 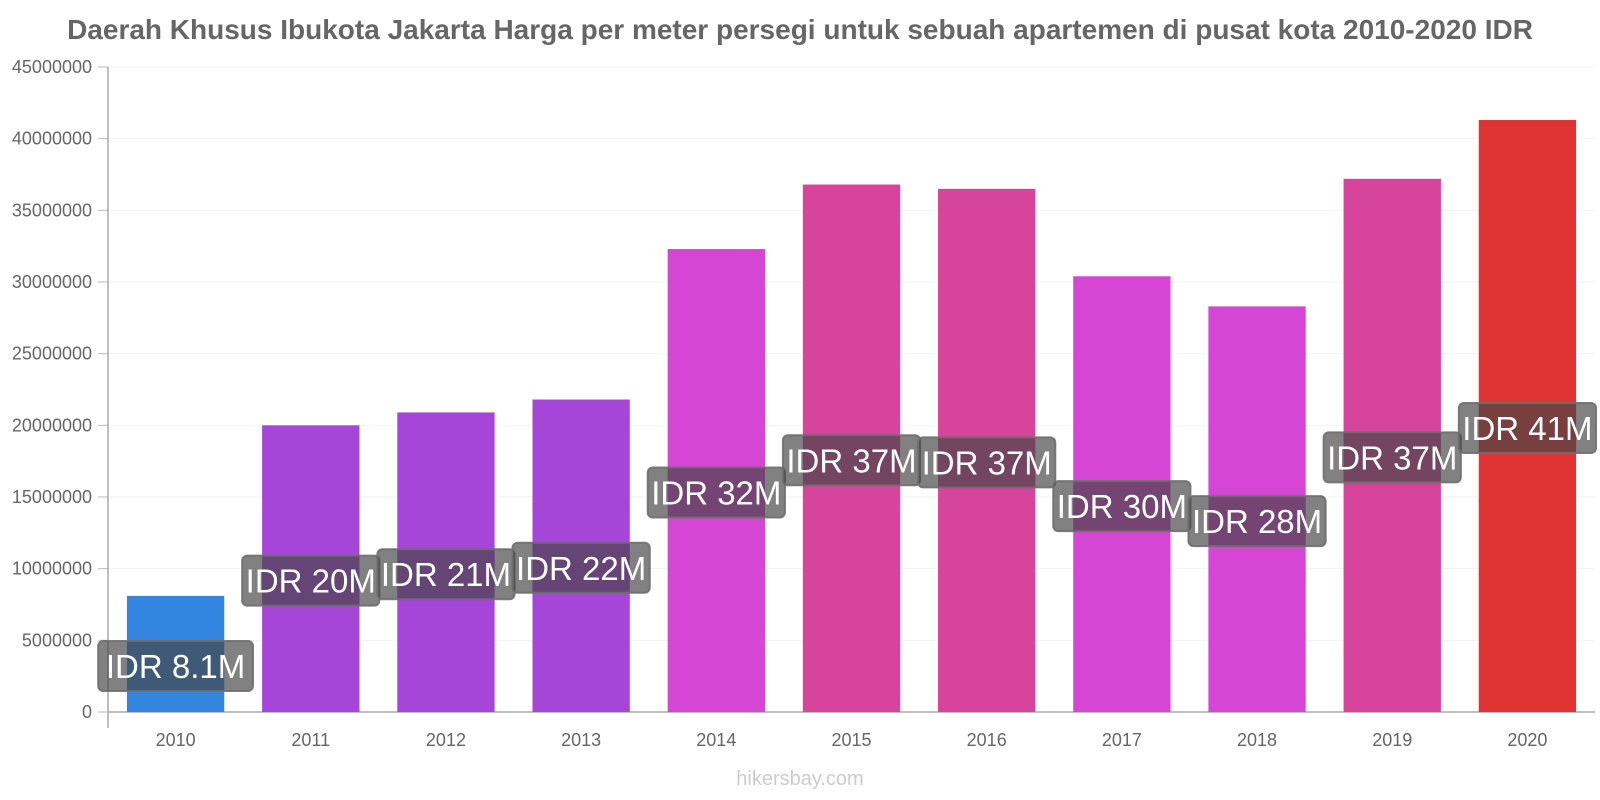 What do you see at coordinates (716, 740) in the screenshot?
I see `x-tick-label: 2014` at bounding box center [716, 740].